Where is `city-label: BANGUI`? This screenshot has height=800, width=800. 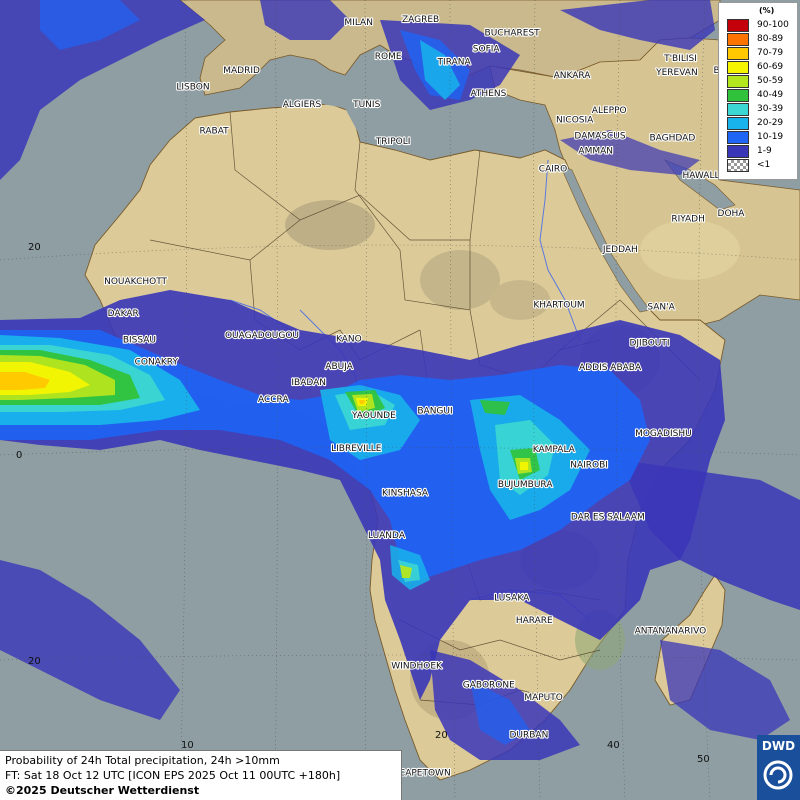
city-label: BANGUI is located at coordinates (434, 411).